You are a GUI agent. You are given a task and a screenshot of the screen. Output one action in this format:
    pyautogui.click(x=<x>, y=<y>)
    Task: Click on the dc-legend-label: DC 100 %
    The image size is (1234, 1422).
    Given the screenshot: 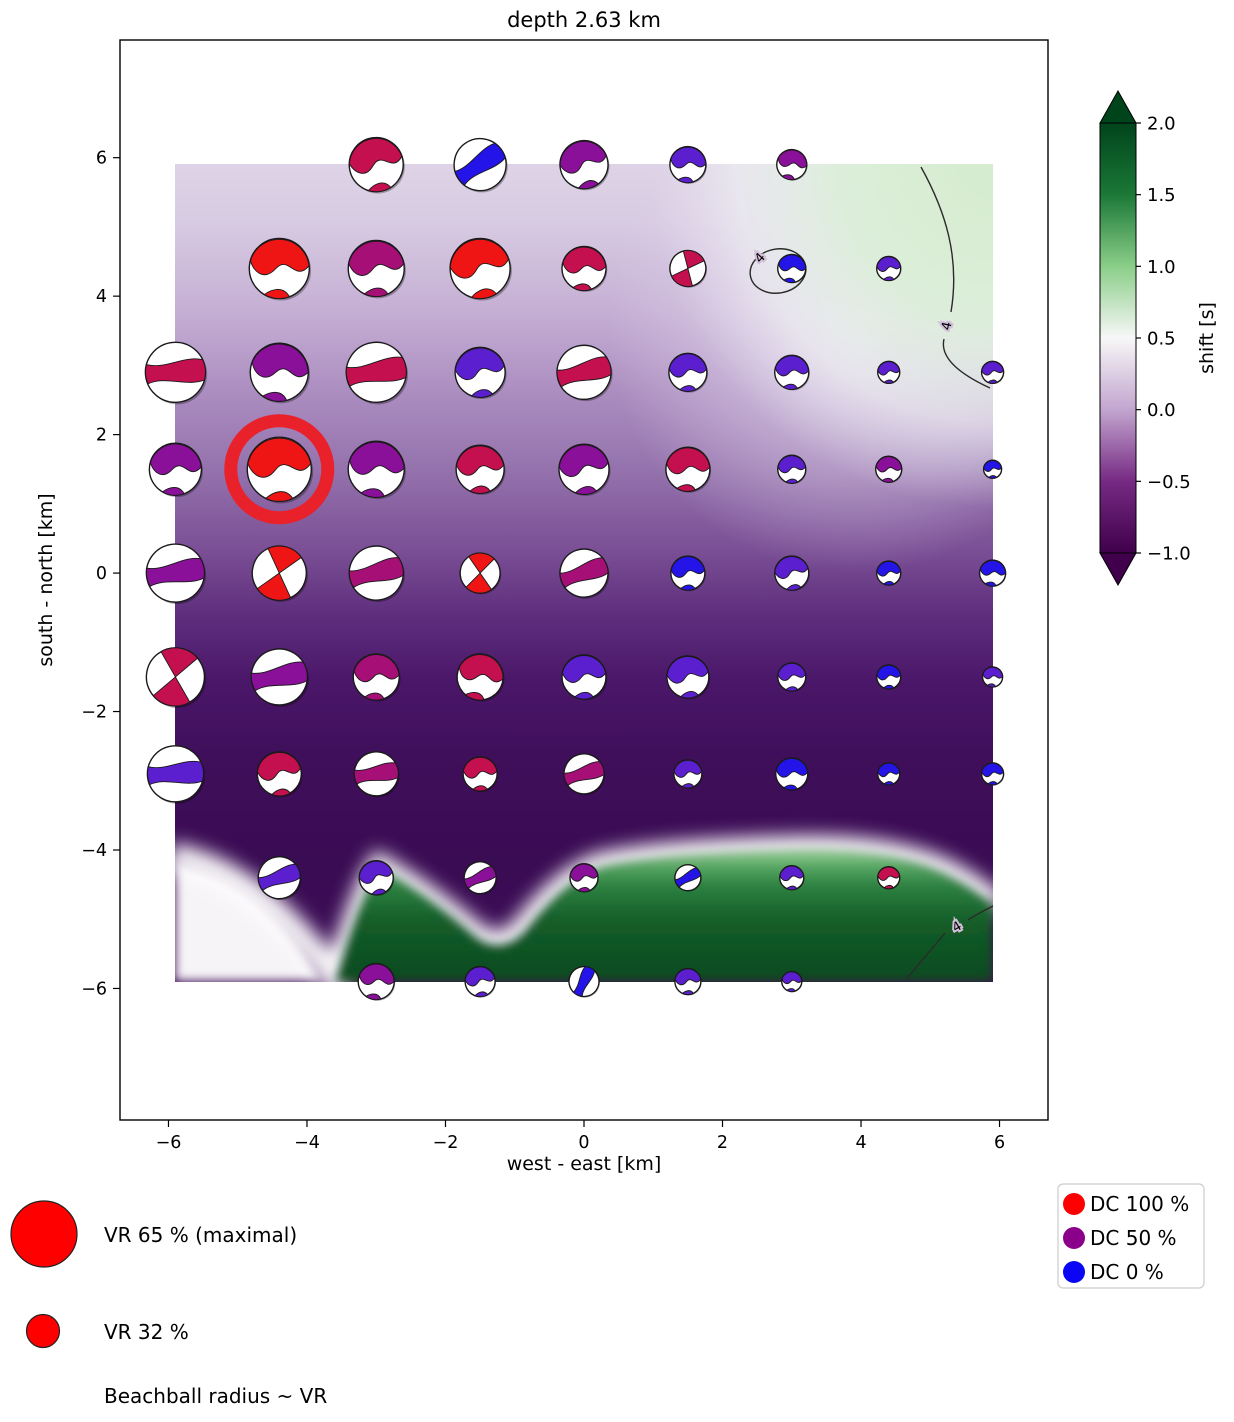 What is the action you would take?
    pyautogui.click(x=1139, y=1204)
    